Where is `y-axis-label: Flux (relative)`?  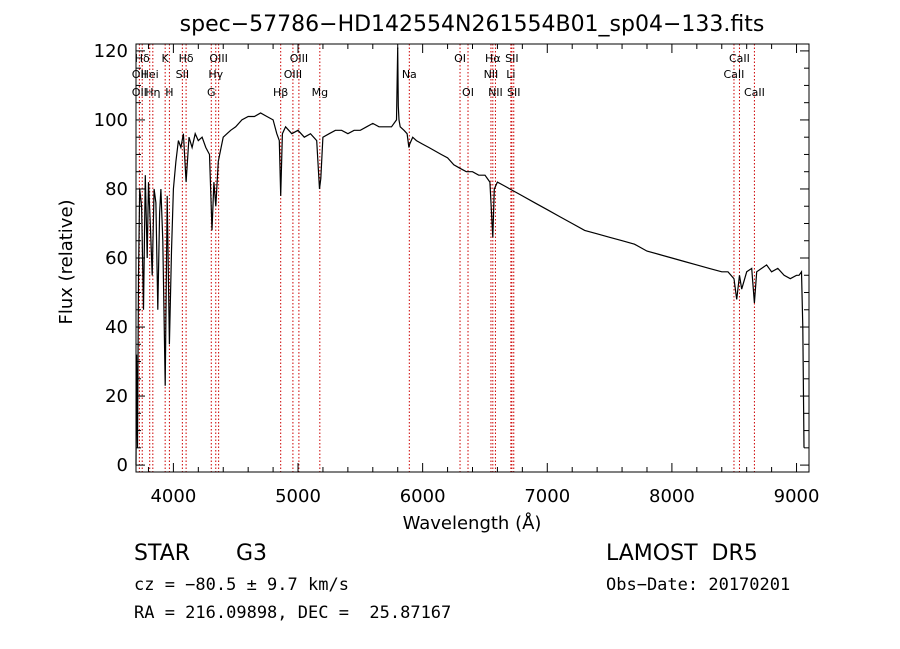
y-axis-label: Flux (relative) is located at coordinates (66, 261).